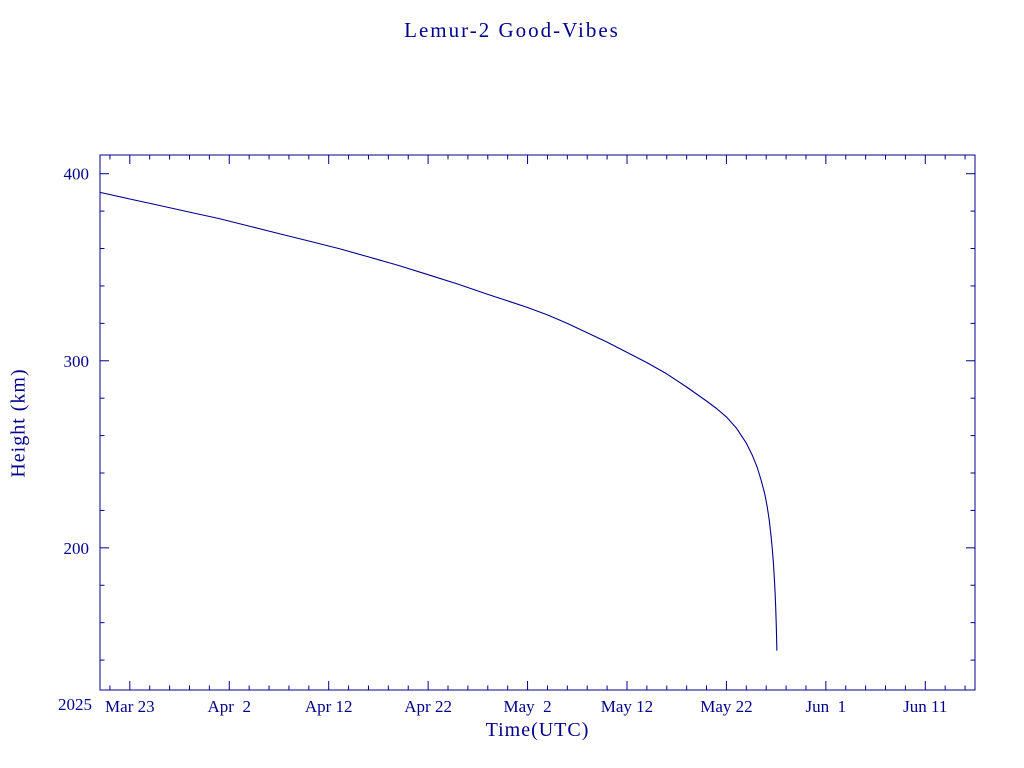  I want to click on x-tick-label: May 12, so click(627, 706).